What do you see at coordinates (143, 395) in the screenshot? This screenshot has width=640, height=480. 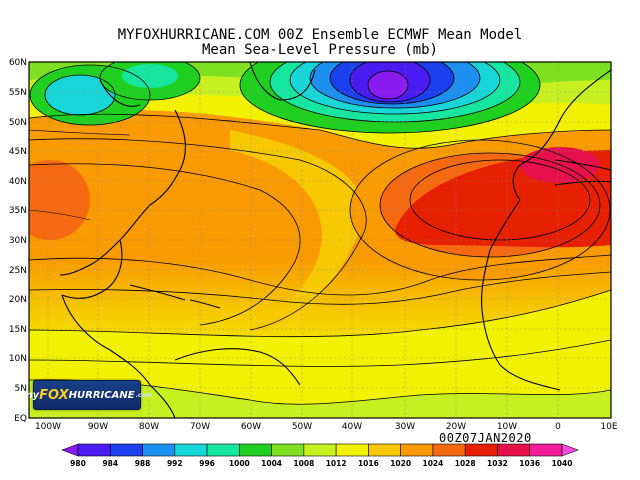 I see `logo-domain: .com` at bounding box center [143, 395].